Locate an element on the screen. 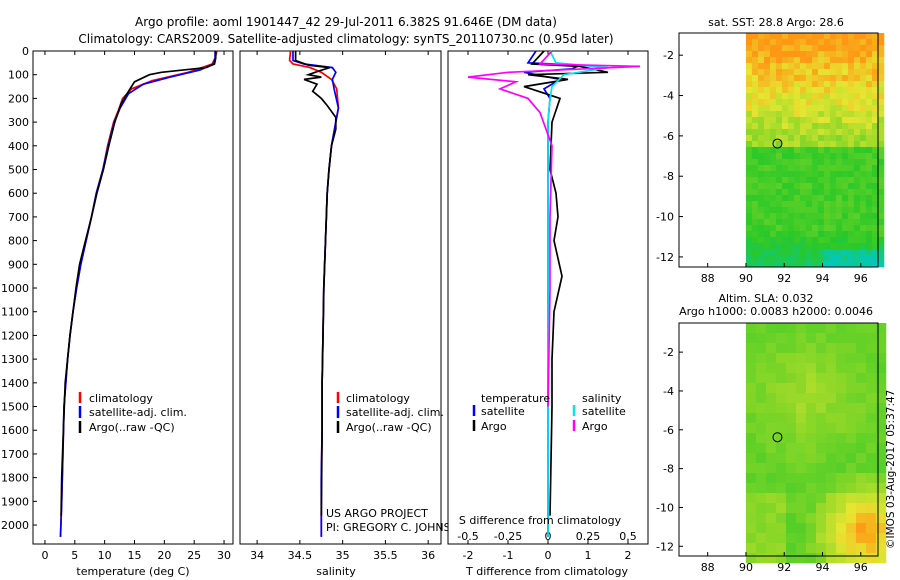 Image resolution: width=900 pixels, height=580 pixels. legend-t-satellite: satellite is located at coordinates (503, 411).